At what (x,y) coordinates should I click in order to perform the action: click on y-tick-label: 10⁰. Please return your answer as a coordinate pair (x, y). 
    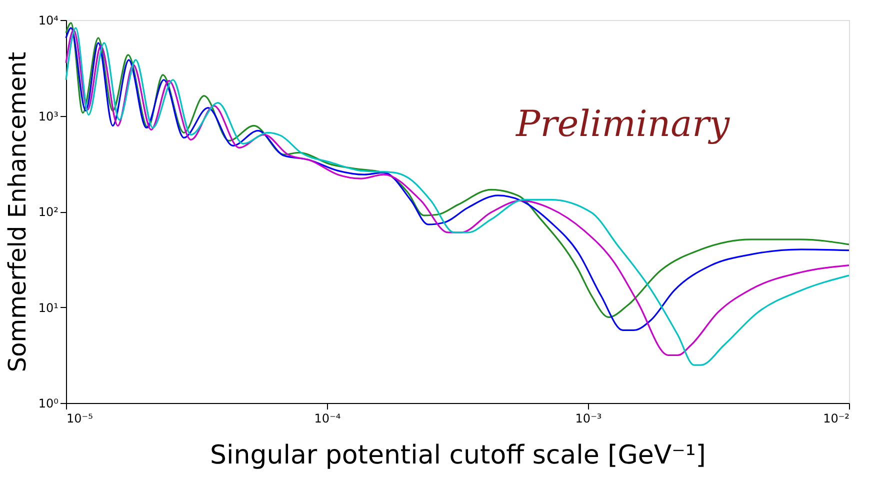
    Looking at the image, I should click on (48, 403).